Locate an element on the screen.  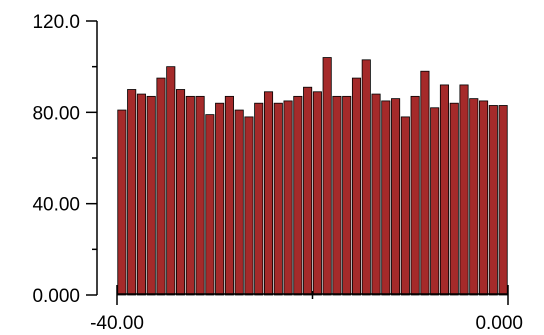
y-tick-label: 120.0 is located at coordinates (56, 22).